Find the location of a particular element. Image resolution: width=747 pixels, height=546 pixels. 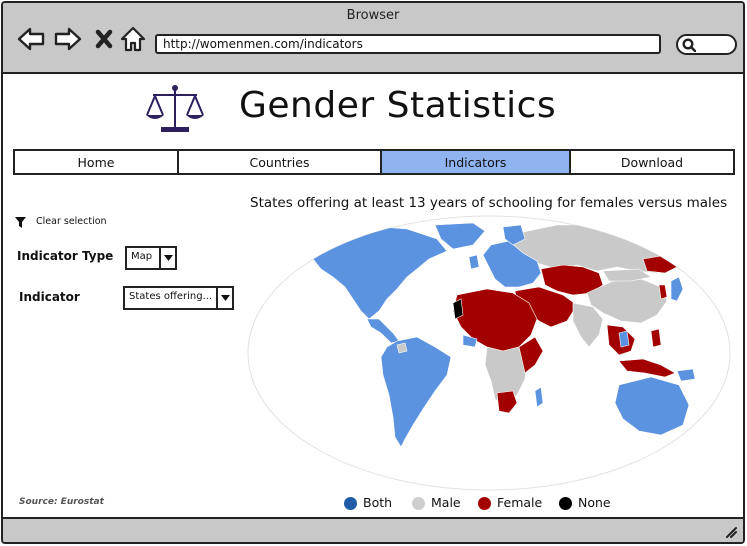

tab-download: Download is located at coordinates (652, 162).